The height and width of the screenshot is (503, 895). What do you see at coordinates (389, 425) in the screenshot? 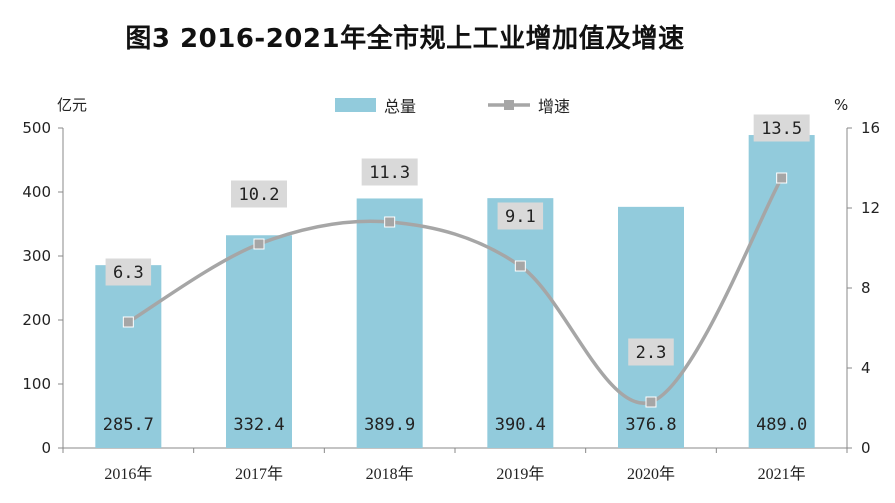
I see `bar-value-label: 389.9` at bounding box center [389, 425].